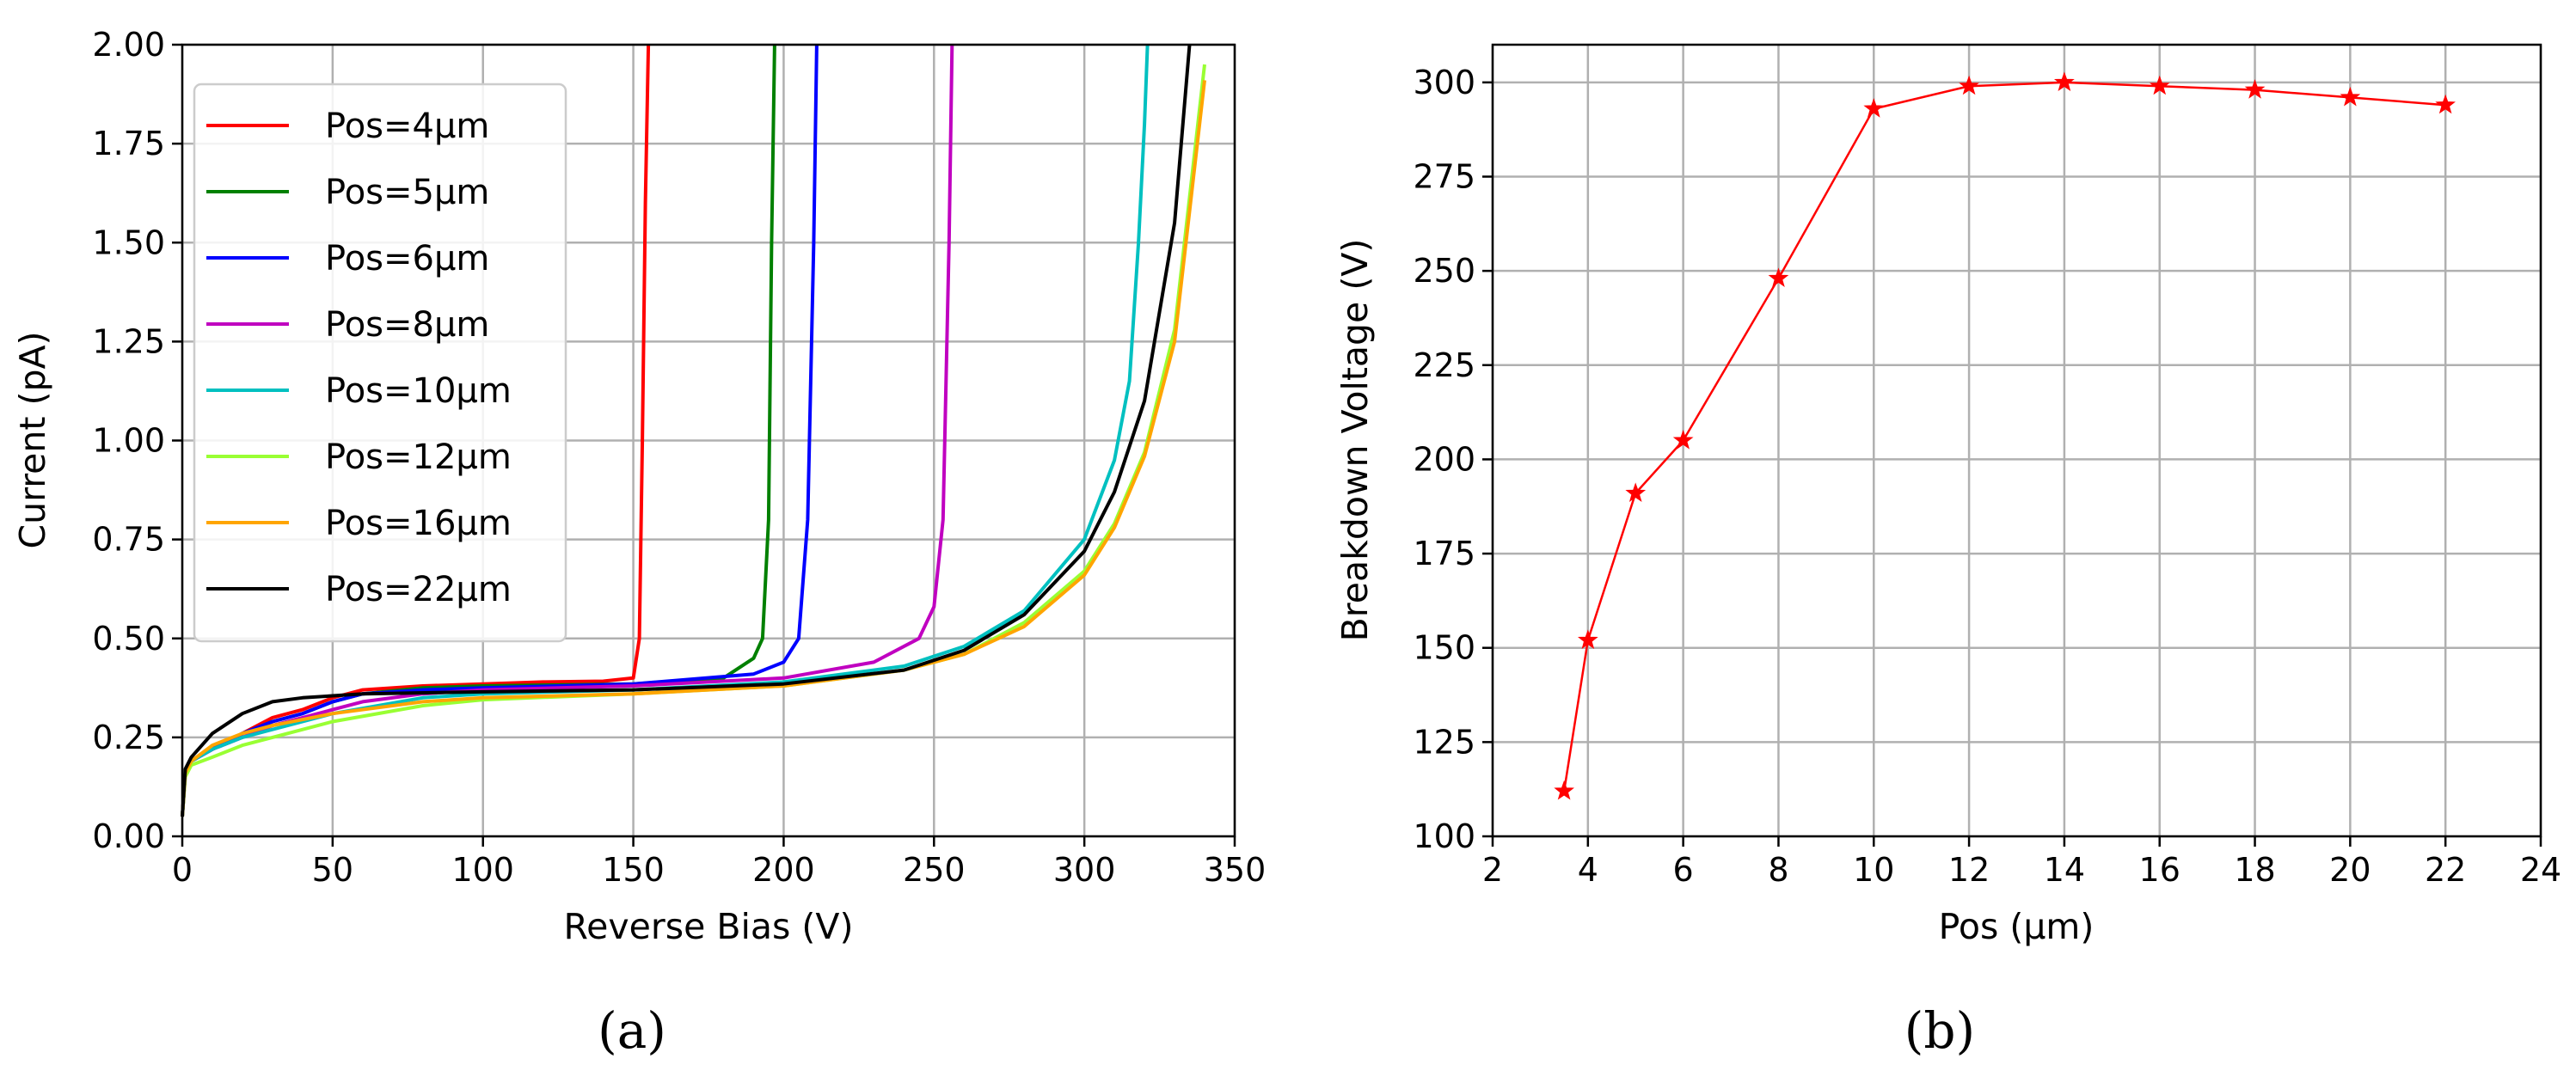  I want to click on x-tick-label: 0, so click(183, 870).